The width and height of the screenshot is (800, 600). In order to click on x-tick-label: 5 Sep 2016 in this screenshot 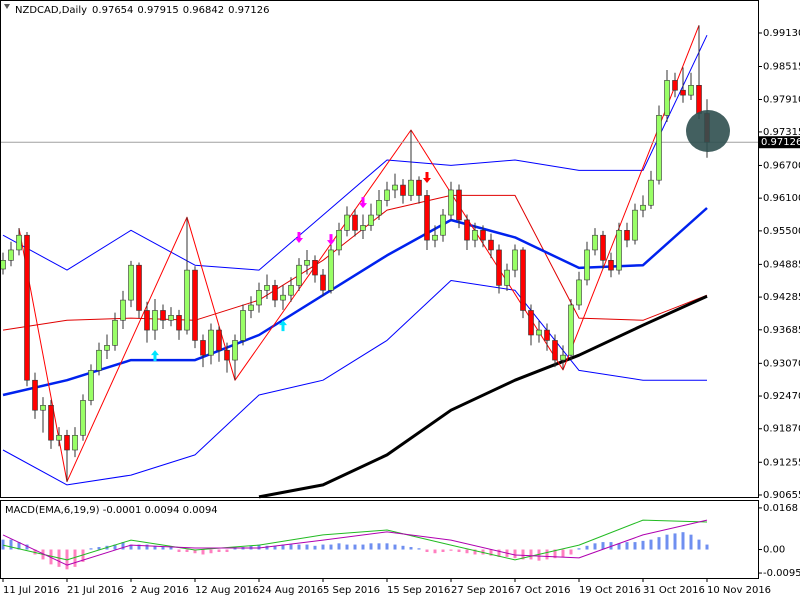, I will do `click(351, 590)`.